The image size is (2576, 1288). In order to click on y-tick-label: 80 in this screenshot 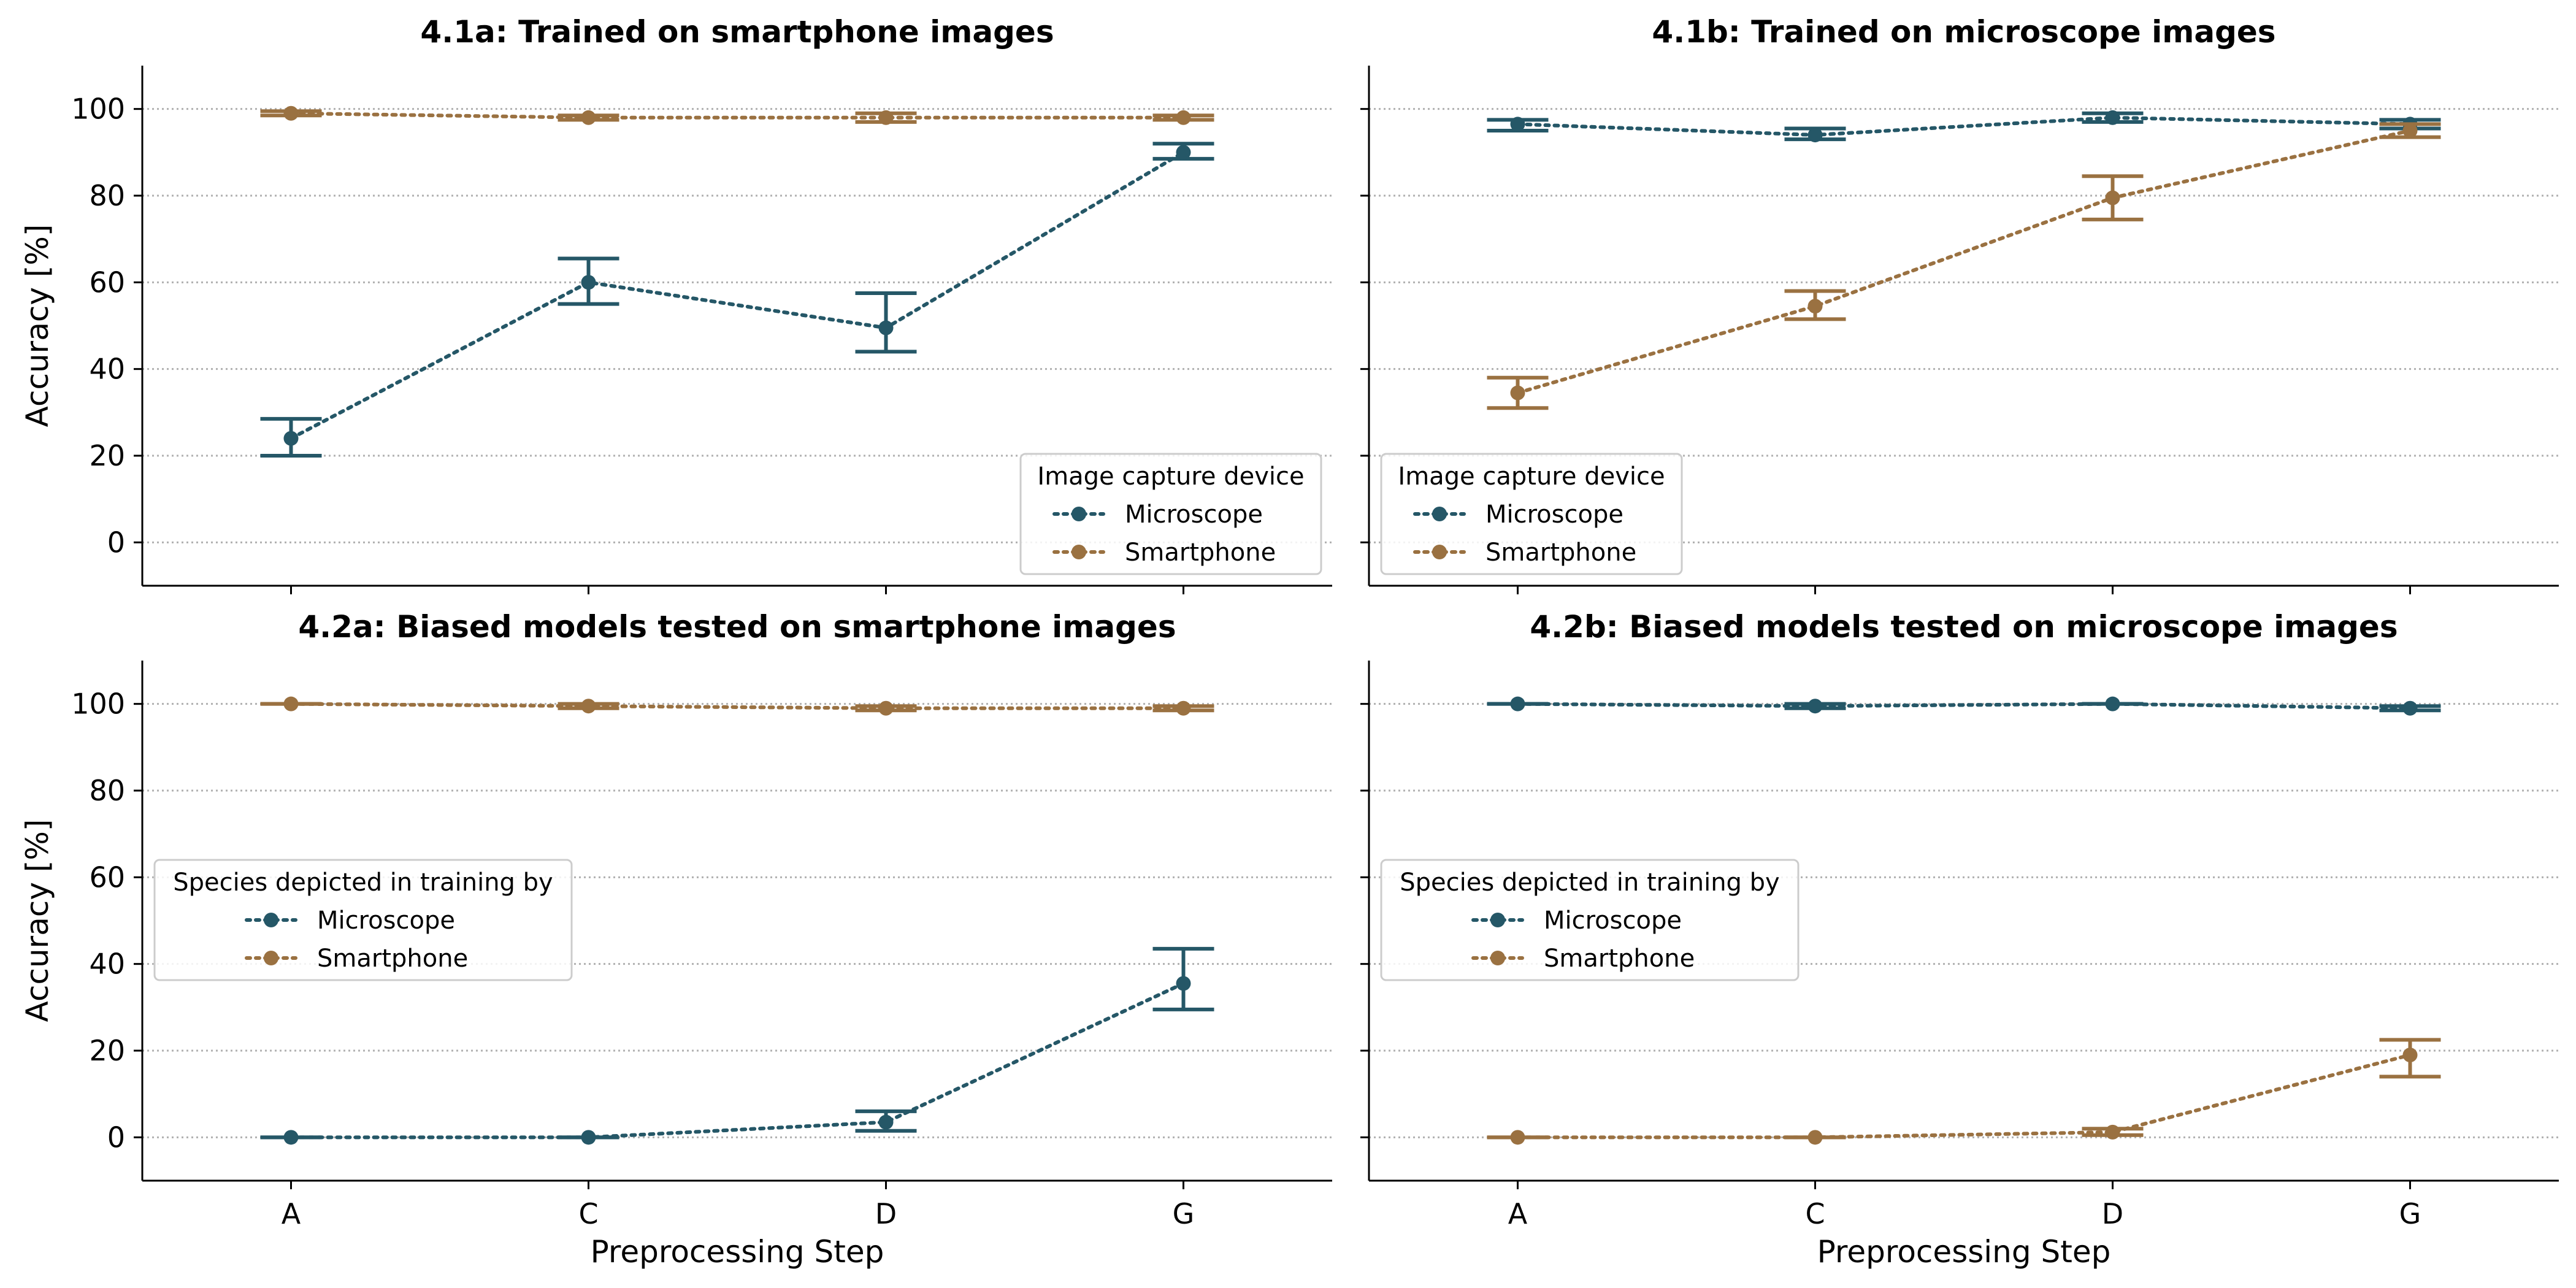, I will do `click(107, 790)`.